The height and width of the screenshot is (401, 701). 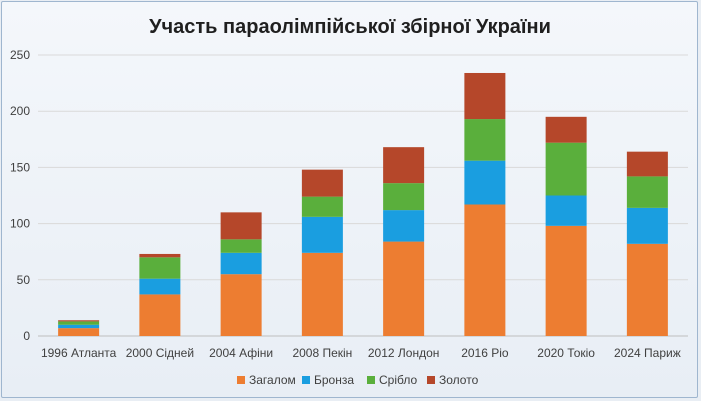 What do you see at coordinates (241, 353) in the screenshot?
I see `x-tick-label: 2004 Афіни` at bounding box center [241, 353].